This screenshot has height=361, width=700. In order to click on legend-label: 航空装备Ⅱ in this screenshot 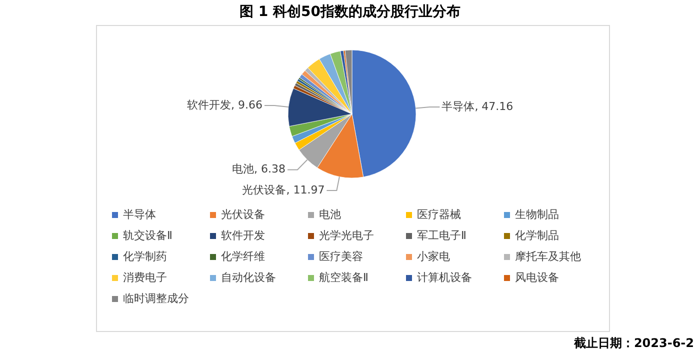, I will do `click(343, 277)`.